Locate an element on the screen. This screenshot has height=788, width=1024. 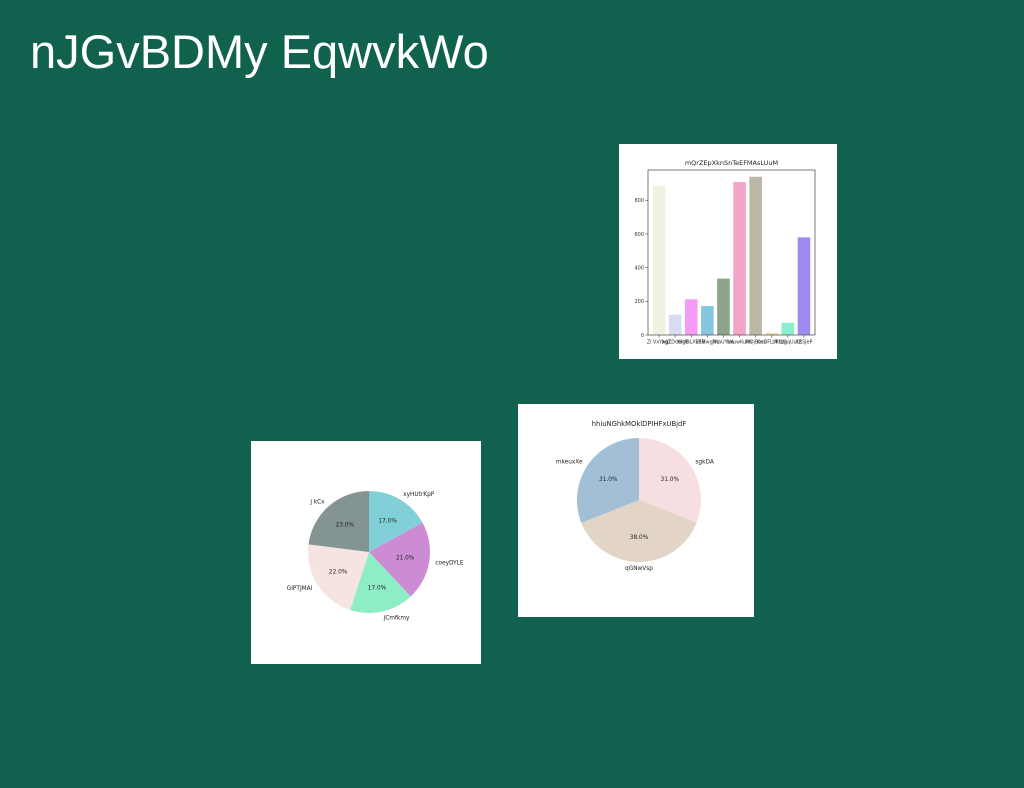
pie1-slice-label: j kCx is located at coordinates (317, 503).